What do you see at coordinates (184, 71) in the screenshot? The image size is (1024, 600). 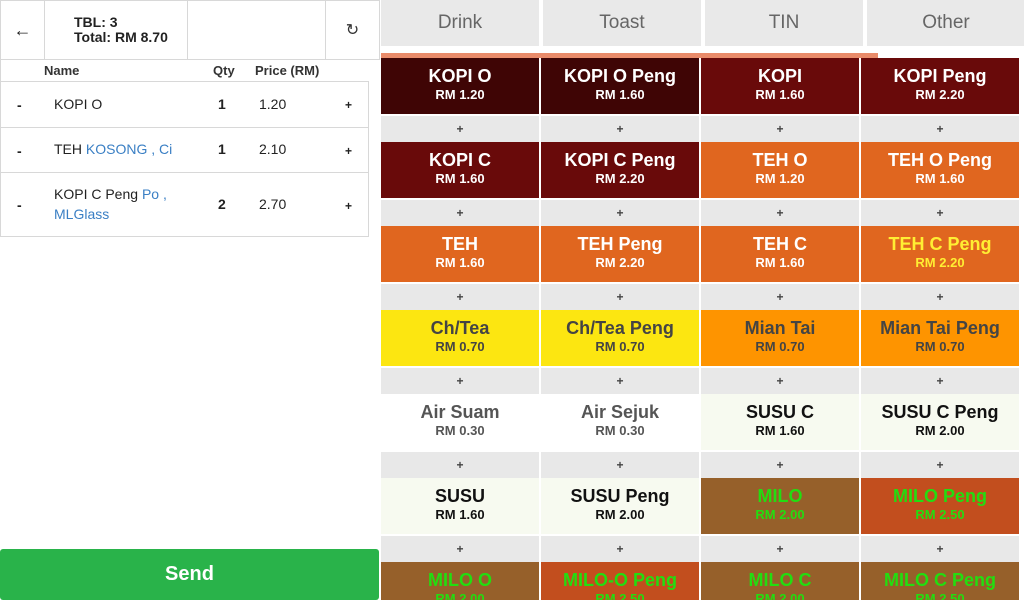 I see `order-column-headers: Name Qty Price (RM)` at bounding box center [184, 71].